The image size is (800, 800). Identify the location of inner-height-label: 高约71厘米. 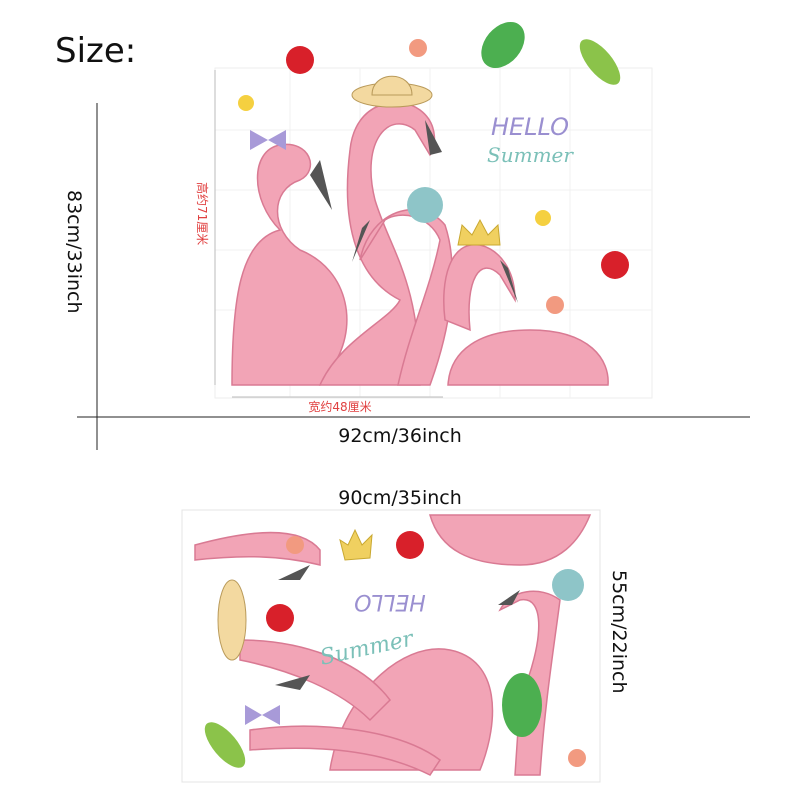
(202, 213).